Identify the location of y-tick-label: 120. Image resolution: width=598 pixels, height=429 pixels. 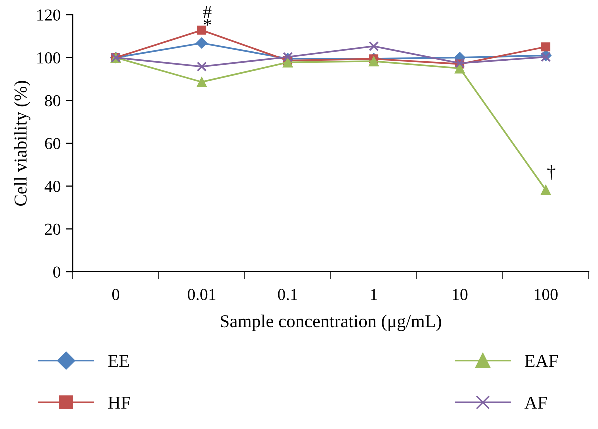
(49, 15).